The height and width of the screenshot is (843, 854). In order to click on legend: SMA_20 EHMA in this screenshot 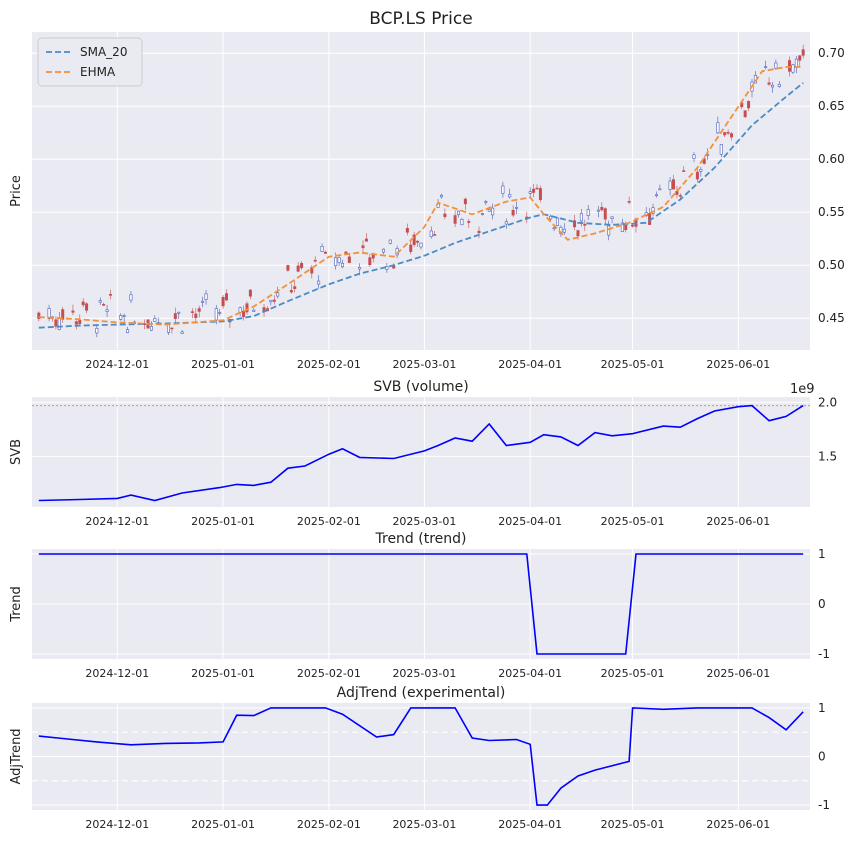, I will do `click(90, 62)`.